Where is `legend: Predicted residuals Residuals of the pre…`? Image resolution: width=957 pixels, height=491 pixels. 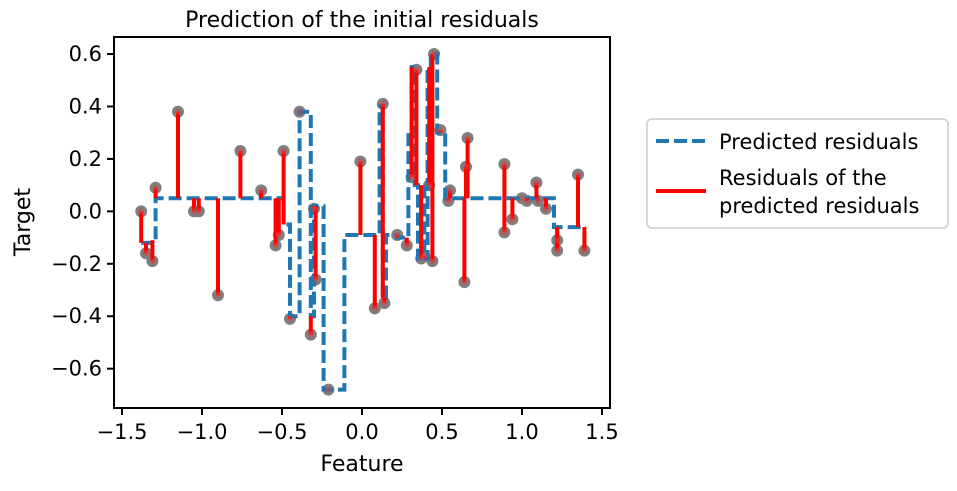
legend: Predicted residuals Residuals of the pre… is located at coordinates (797, 173).